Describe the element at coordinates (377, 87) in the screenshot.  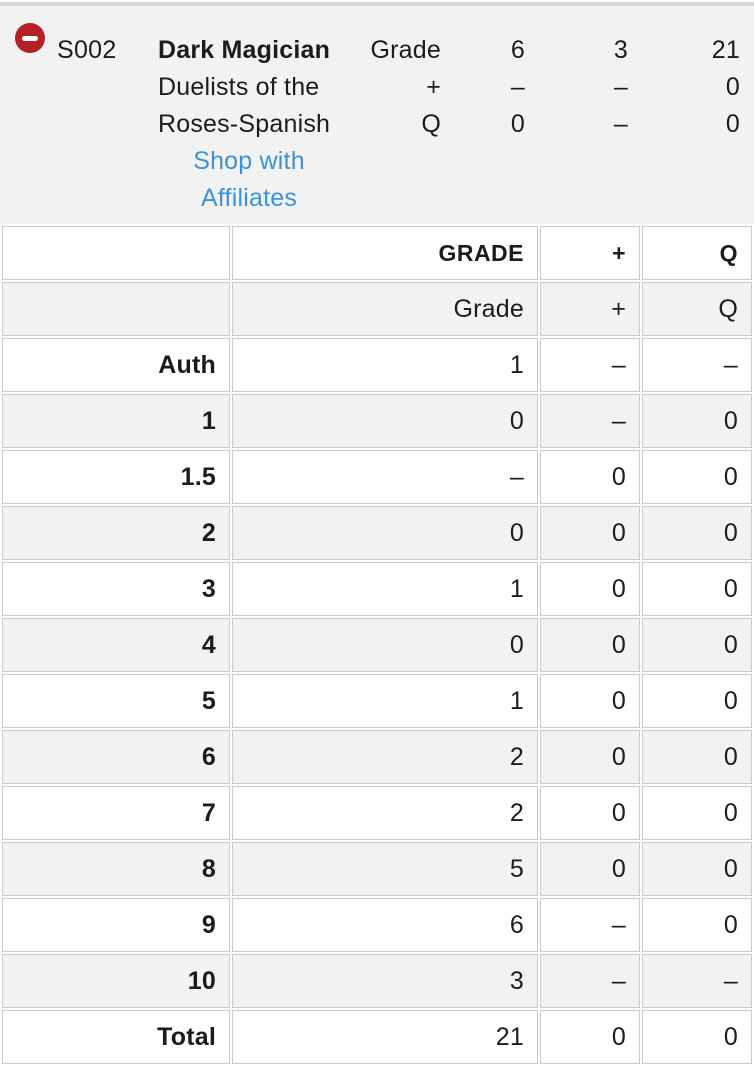
I see `header-stats-row: + – –0` at that location.